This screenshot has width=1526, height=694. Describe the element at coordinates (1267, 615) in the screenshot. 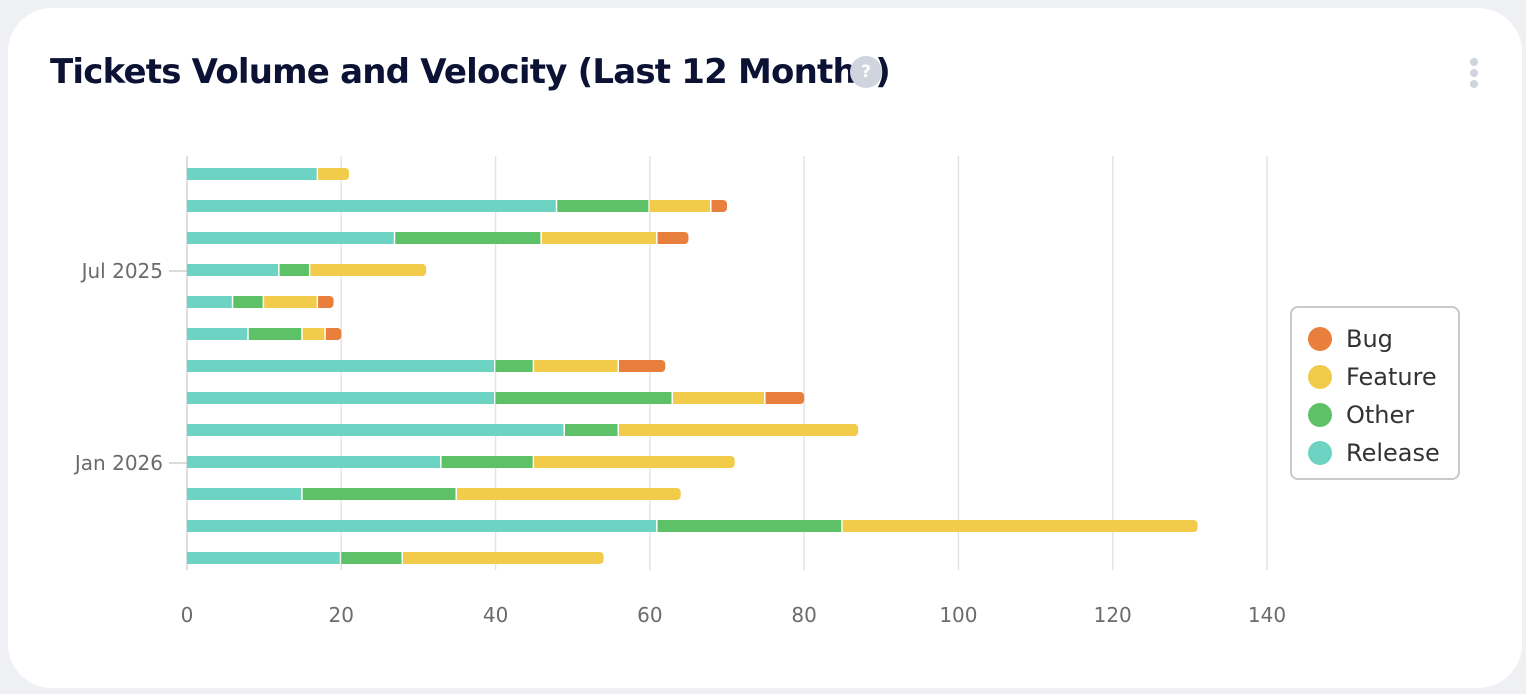

I see `x-tick-label: 140` at that location.